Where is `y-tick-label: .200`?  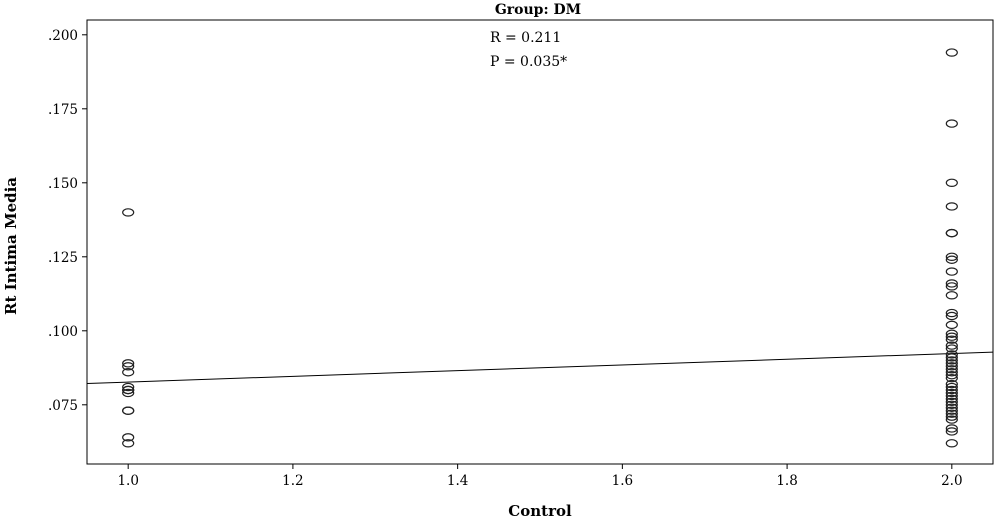 y-tick-label: .200 is located at coordinates (63, 36).